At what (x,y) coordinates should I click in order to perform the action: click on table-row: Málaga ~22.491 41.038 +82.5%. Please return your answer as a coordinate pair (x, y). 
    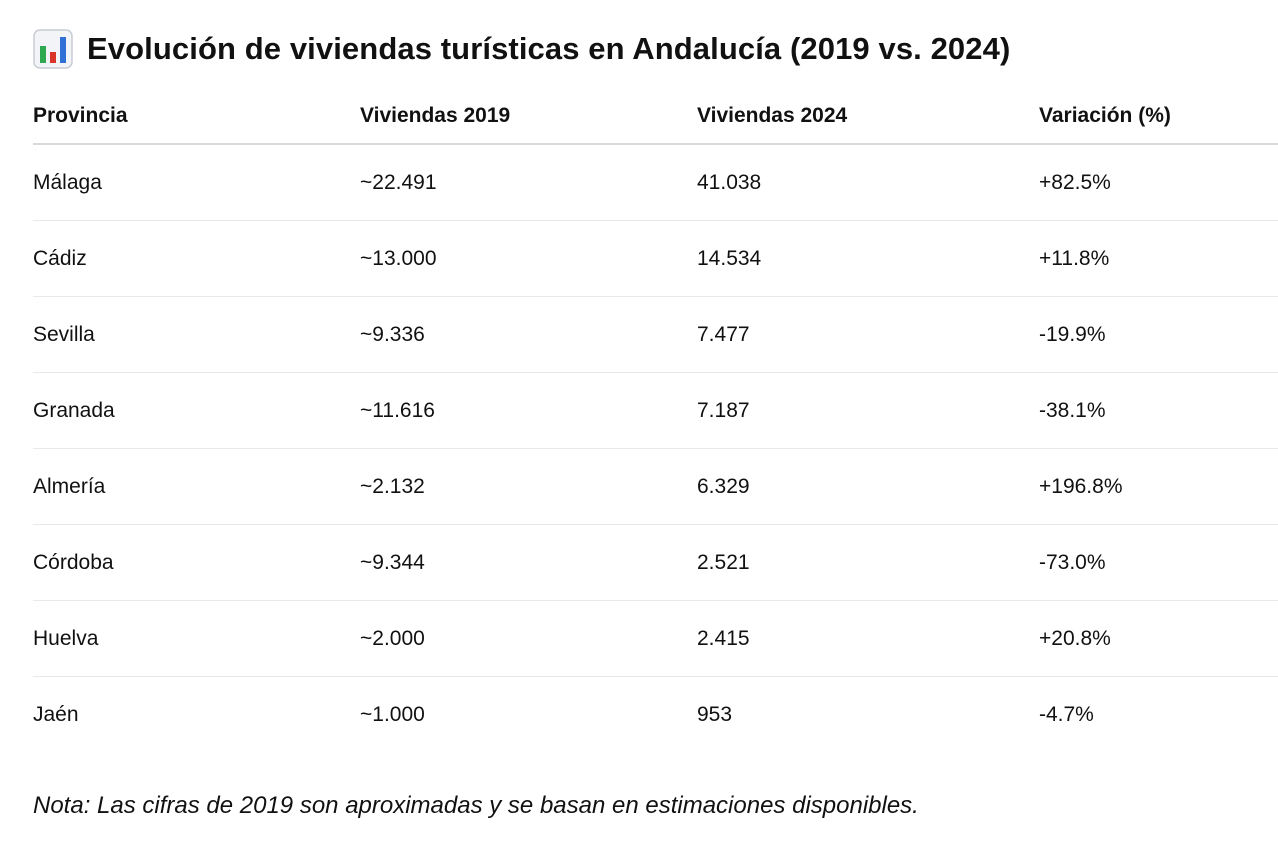
    Looking at the image, I should click on (655, 182).